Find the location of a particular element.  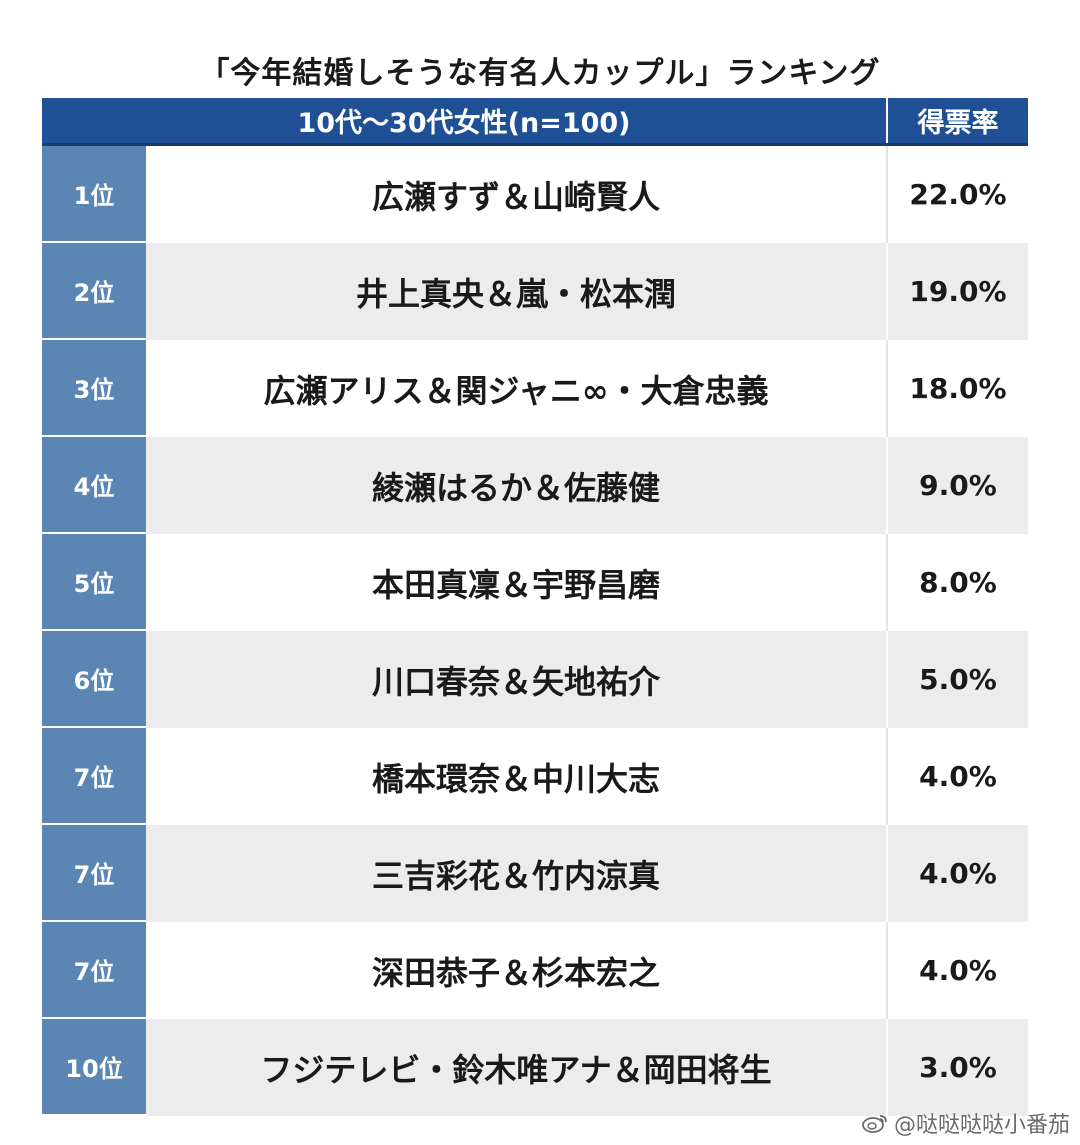

chart-title: 「今年結婚しそうな有名人カップル」ランキング is located at coordinates (540, 73).